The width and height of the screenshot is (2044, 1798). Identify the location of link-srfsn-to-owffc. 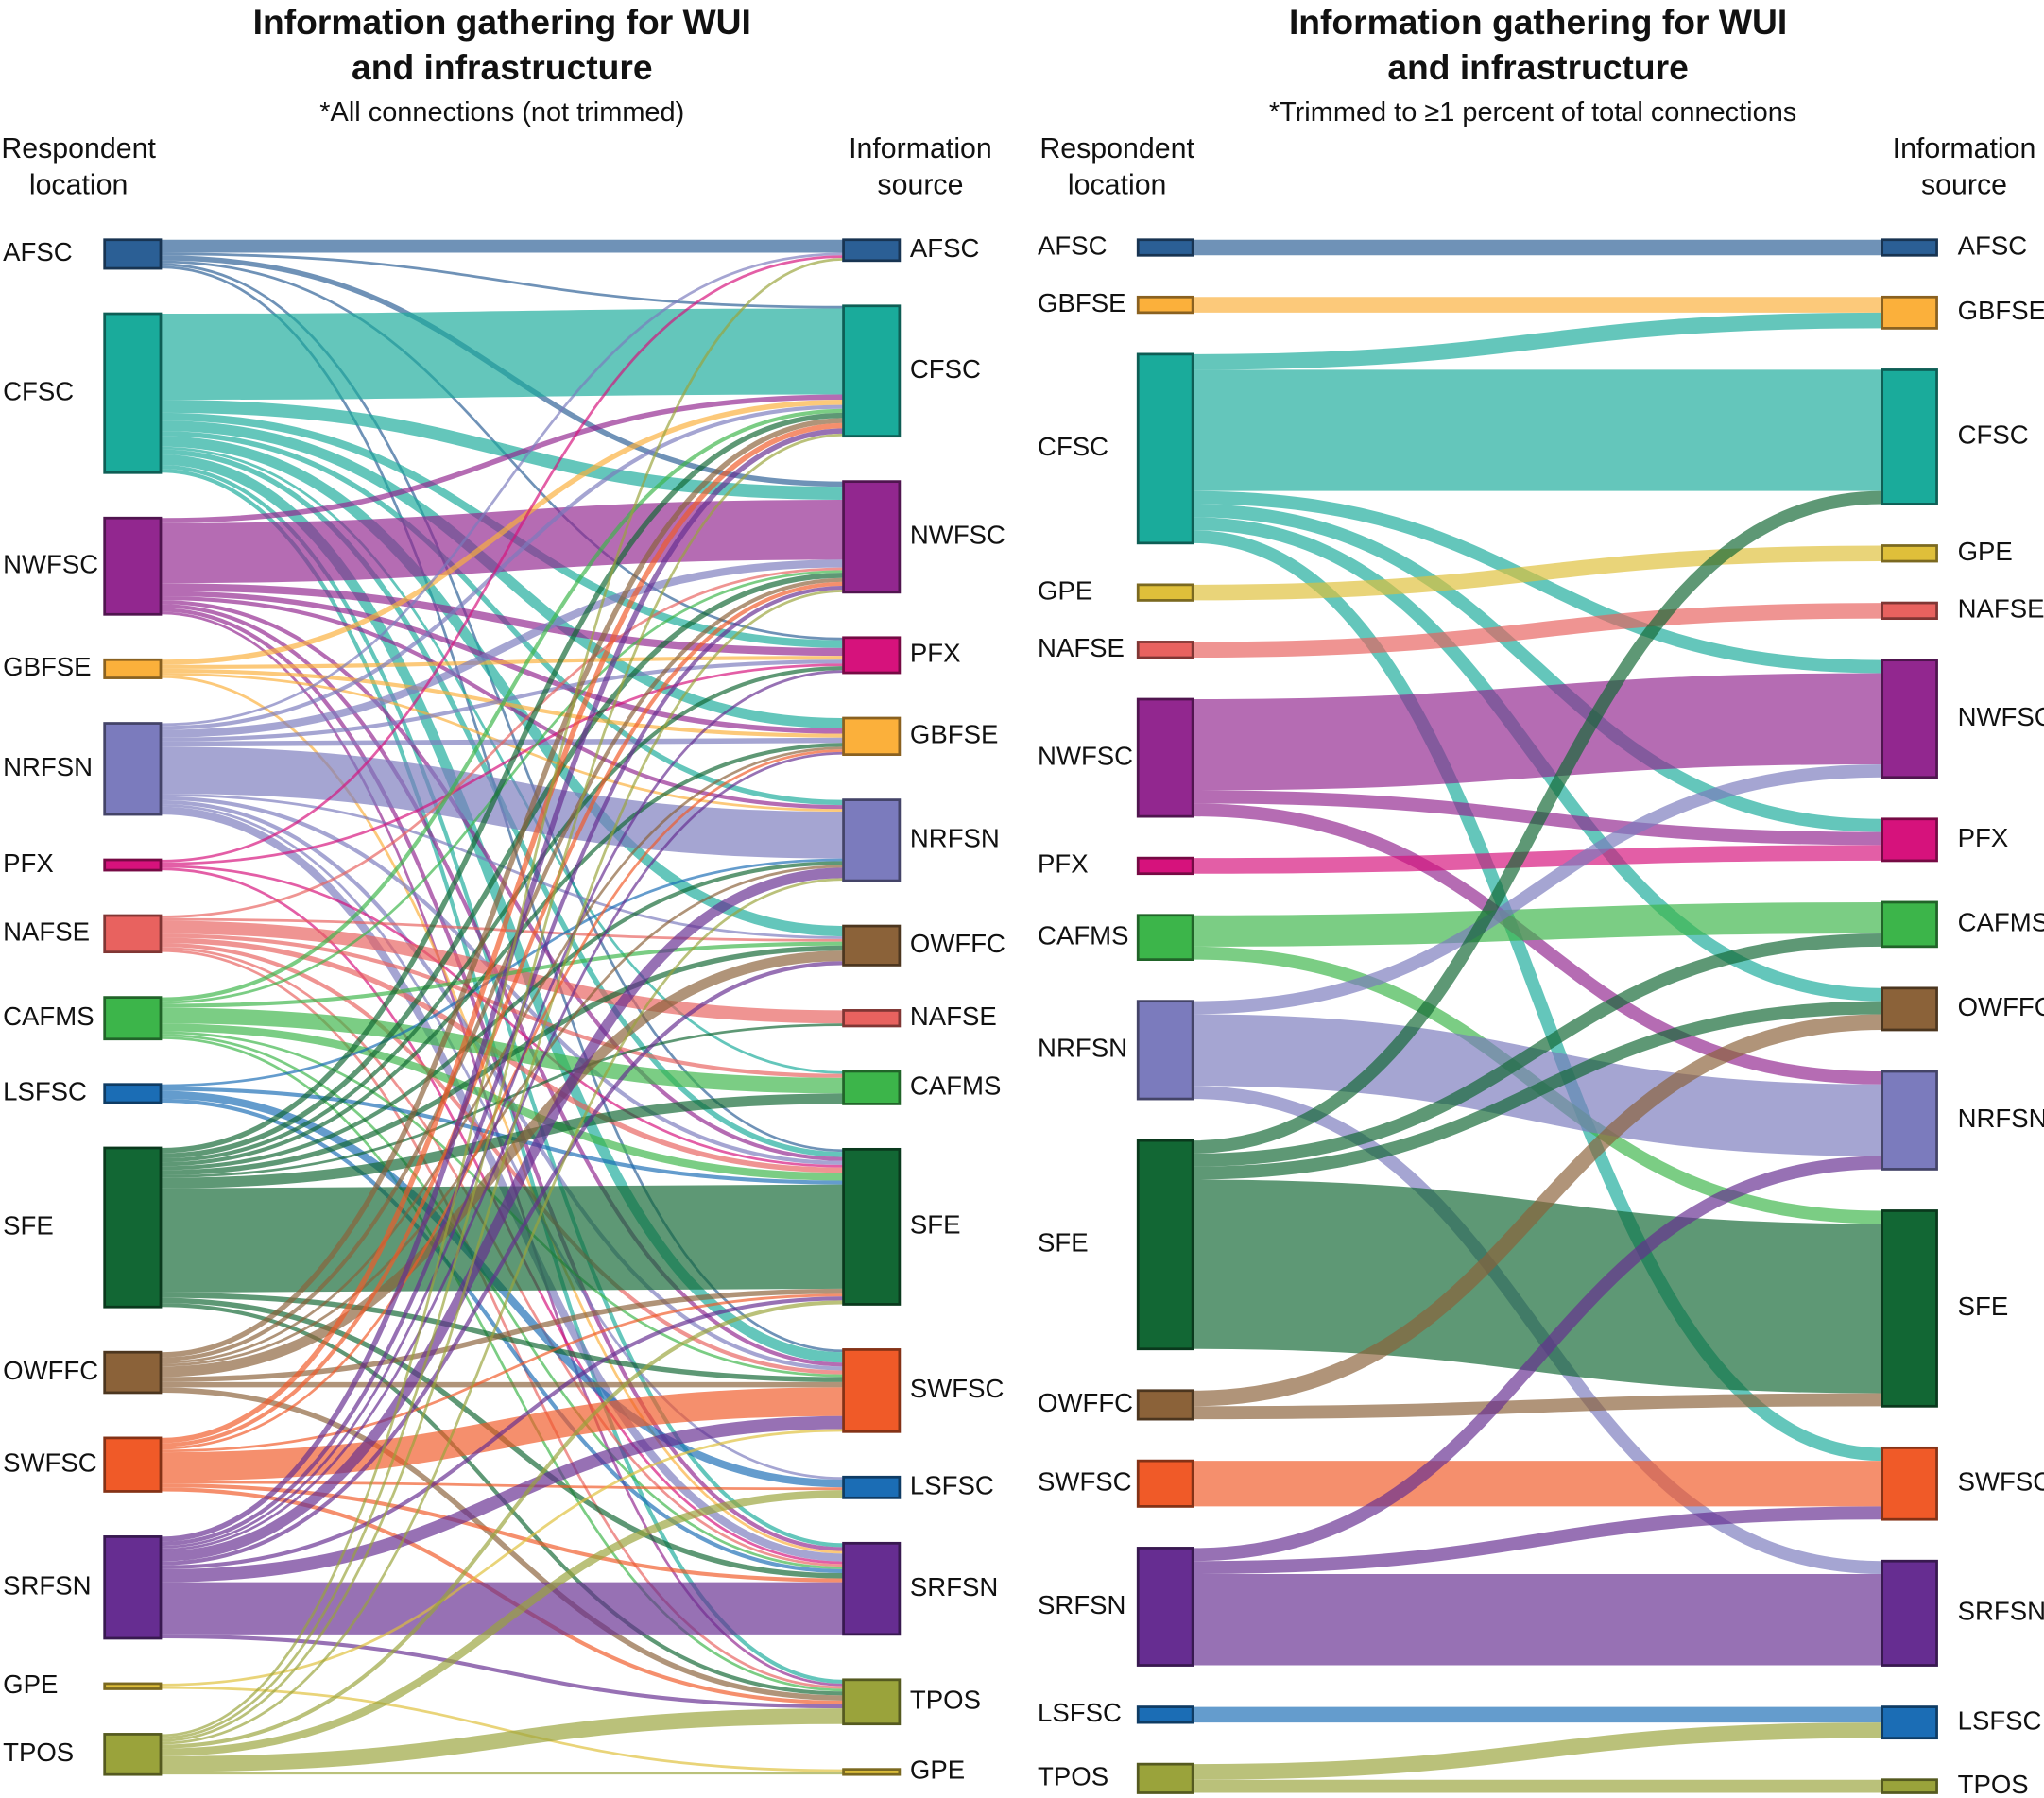
(502, 1263).